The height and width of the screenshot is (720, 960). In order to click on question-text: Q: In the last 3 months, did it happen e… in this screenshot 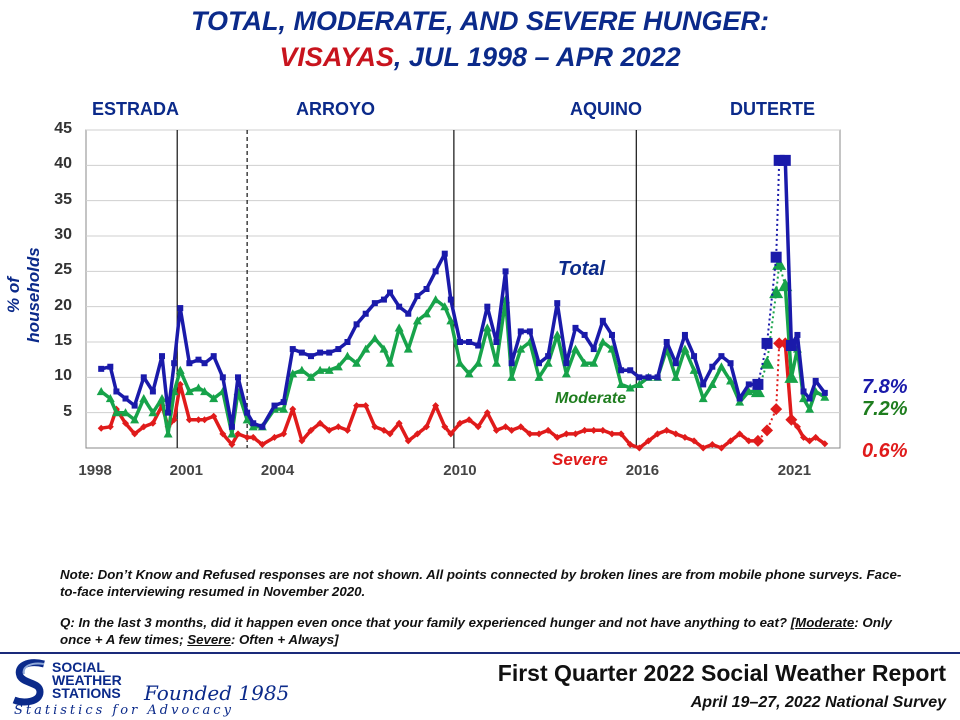, I will do `click(485, 631)`.